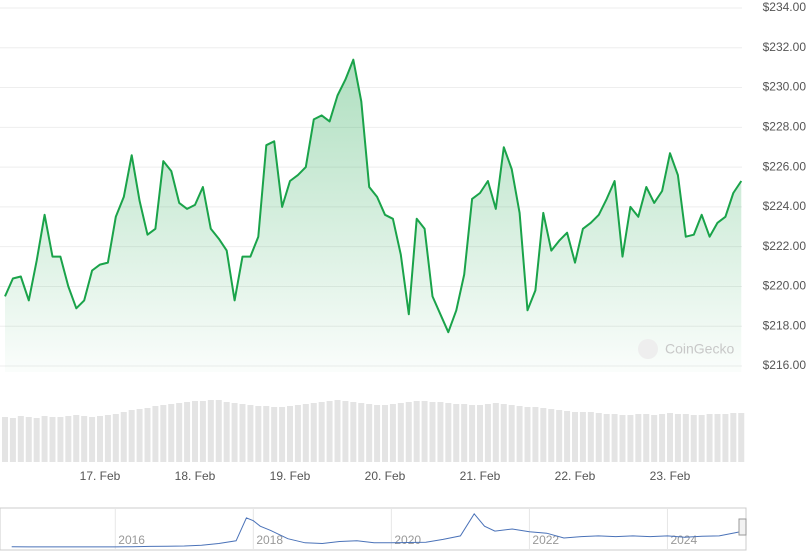 The width and height of the screenshot is (809, 551). I want to click on nav-tick-label: 2016, so click(131, 540).